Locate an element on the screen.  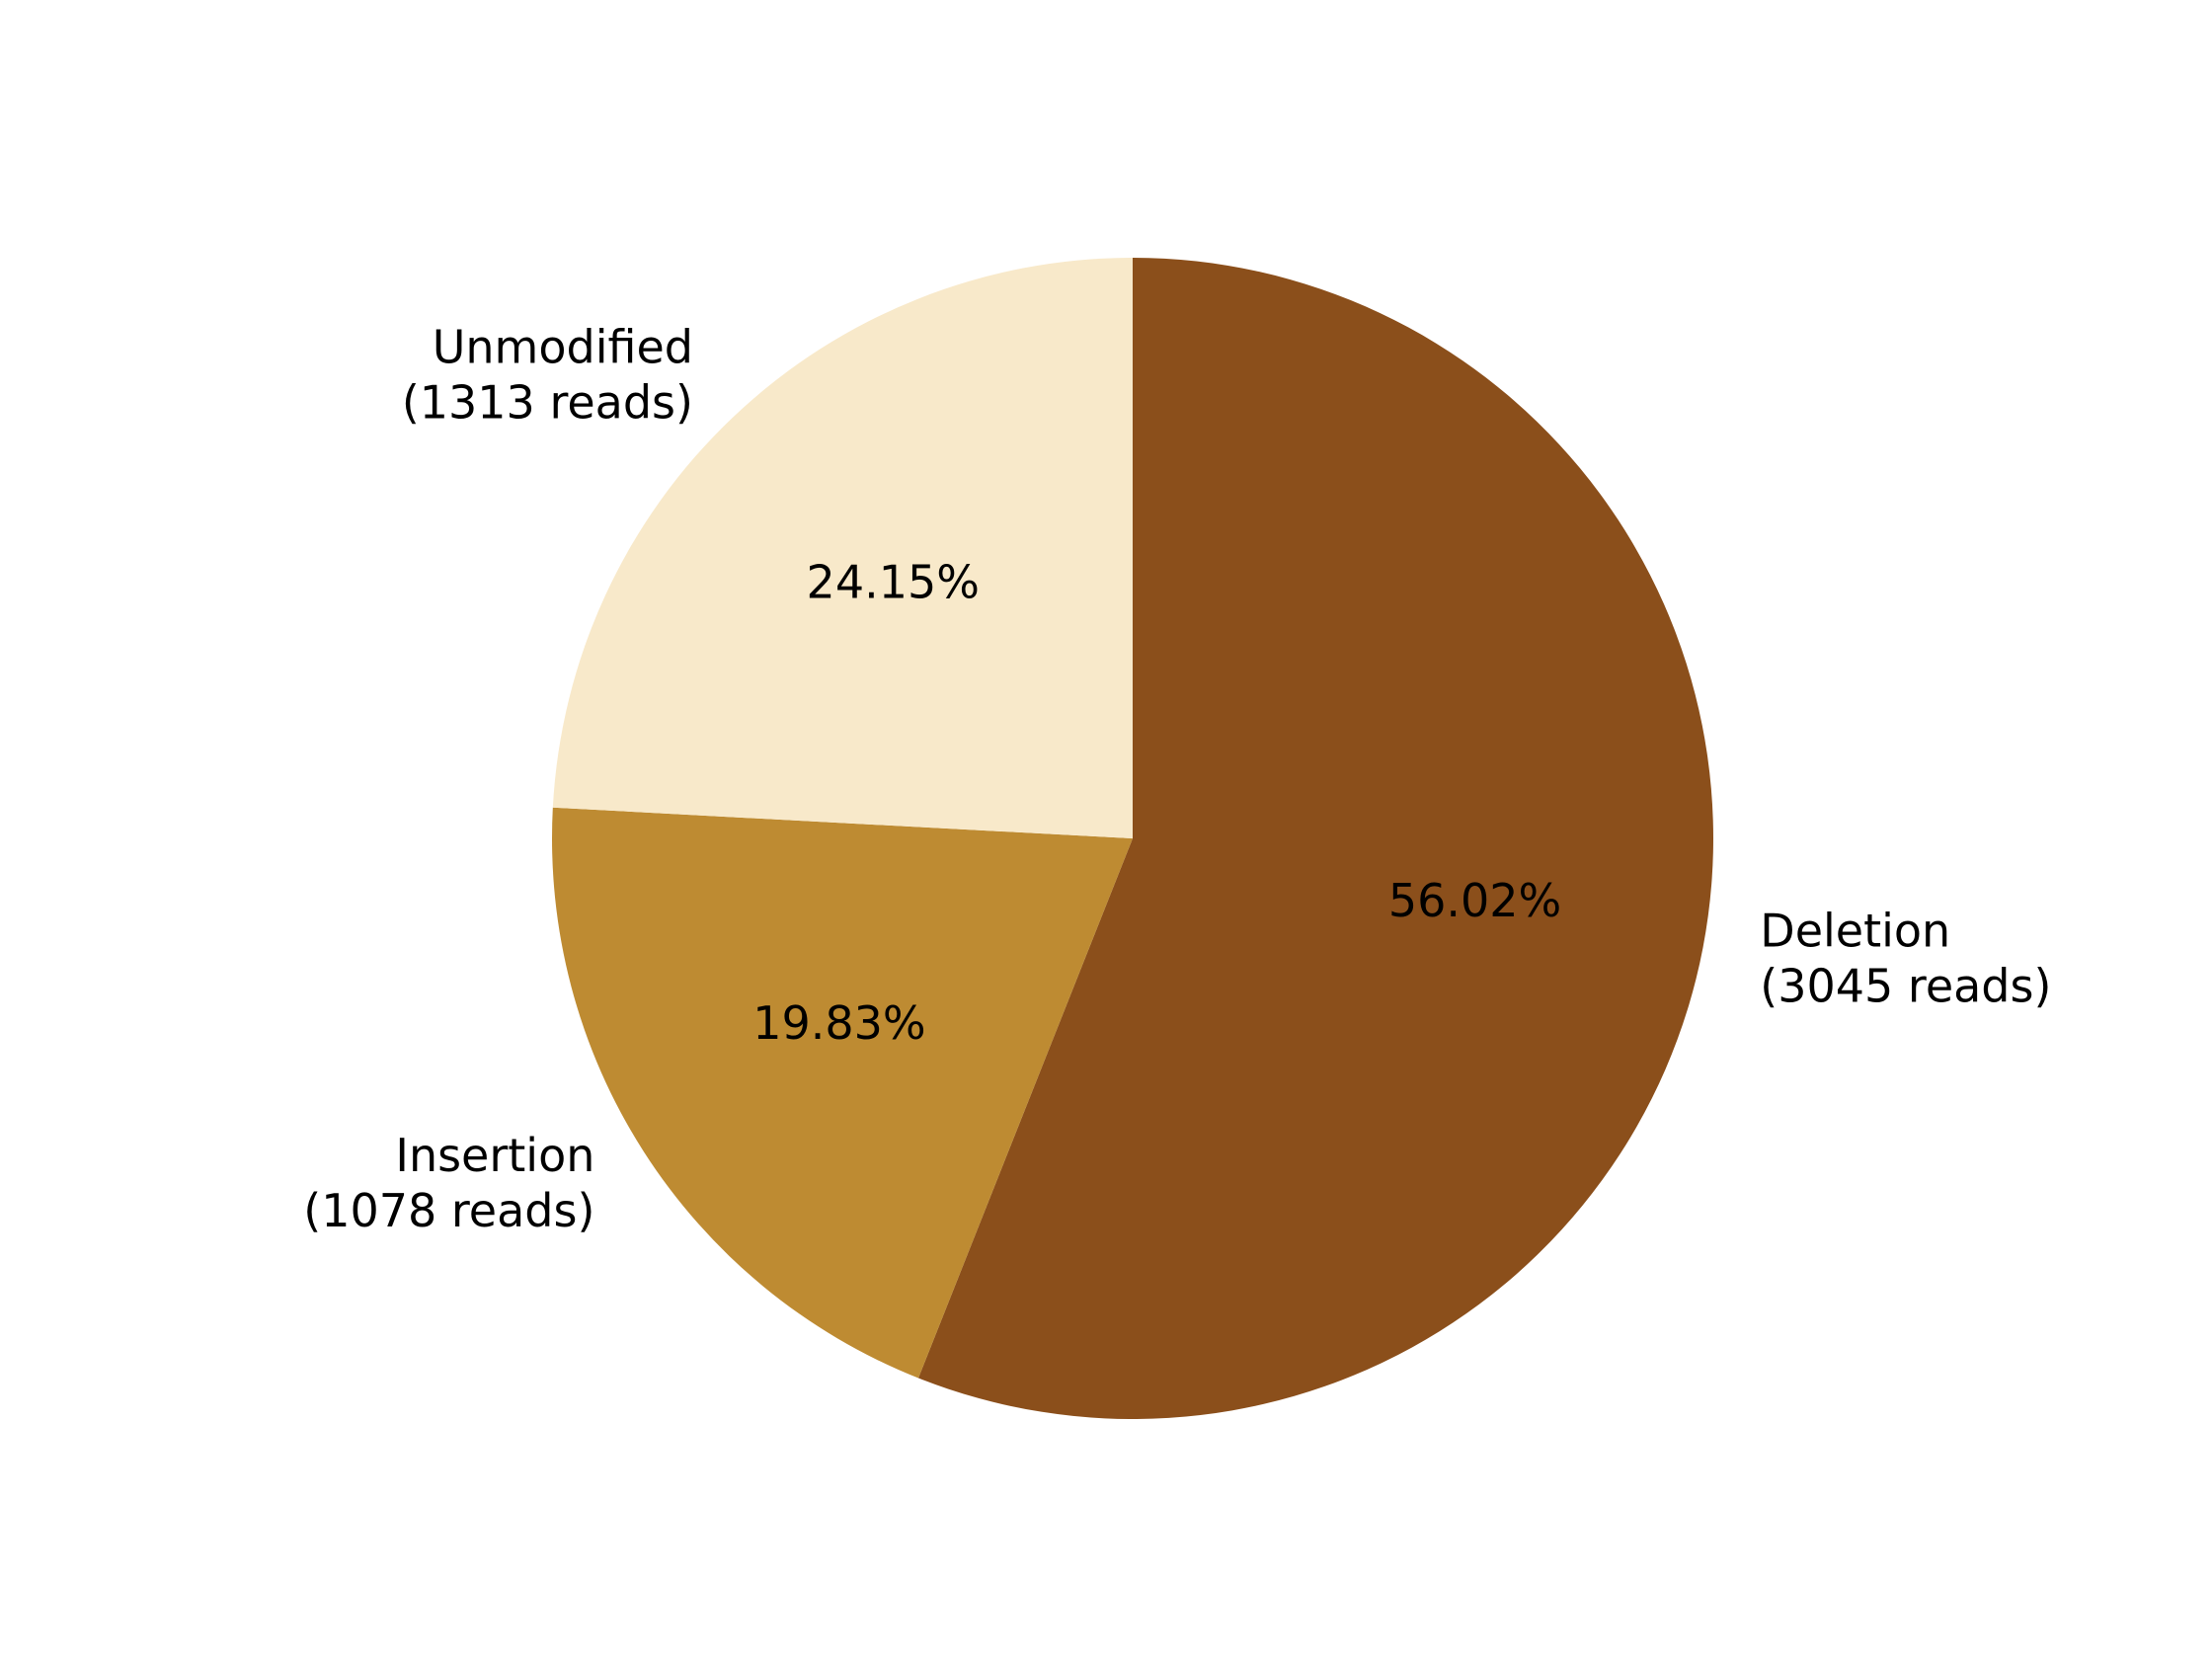
slice-count-unmodified: (1313 reads) is located at coordinates (547, 403).